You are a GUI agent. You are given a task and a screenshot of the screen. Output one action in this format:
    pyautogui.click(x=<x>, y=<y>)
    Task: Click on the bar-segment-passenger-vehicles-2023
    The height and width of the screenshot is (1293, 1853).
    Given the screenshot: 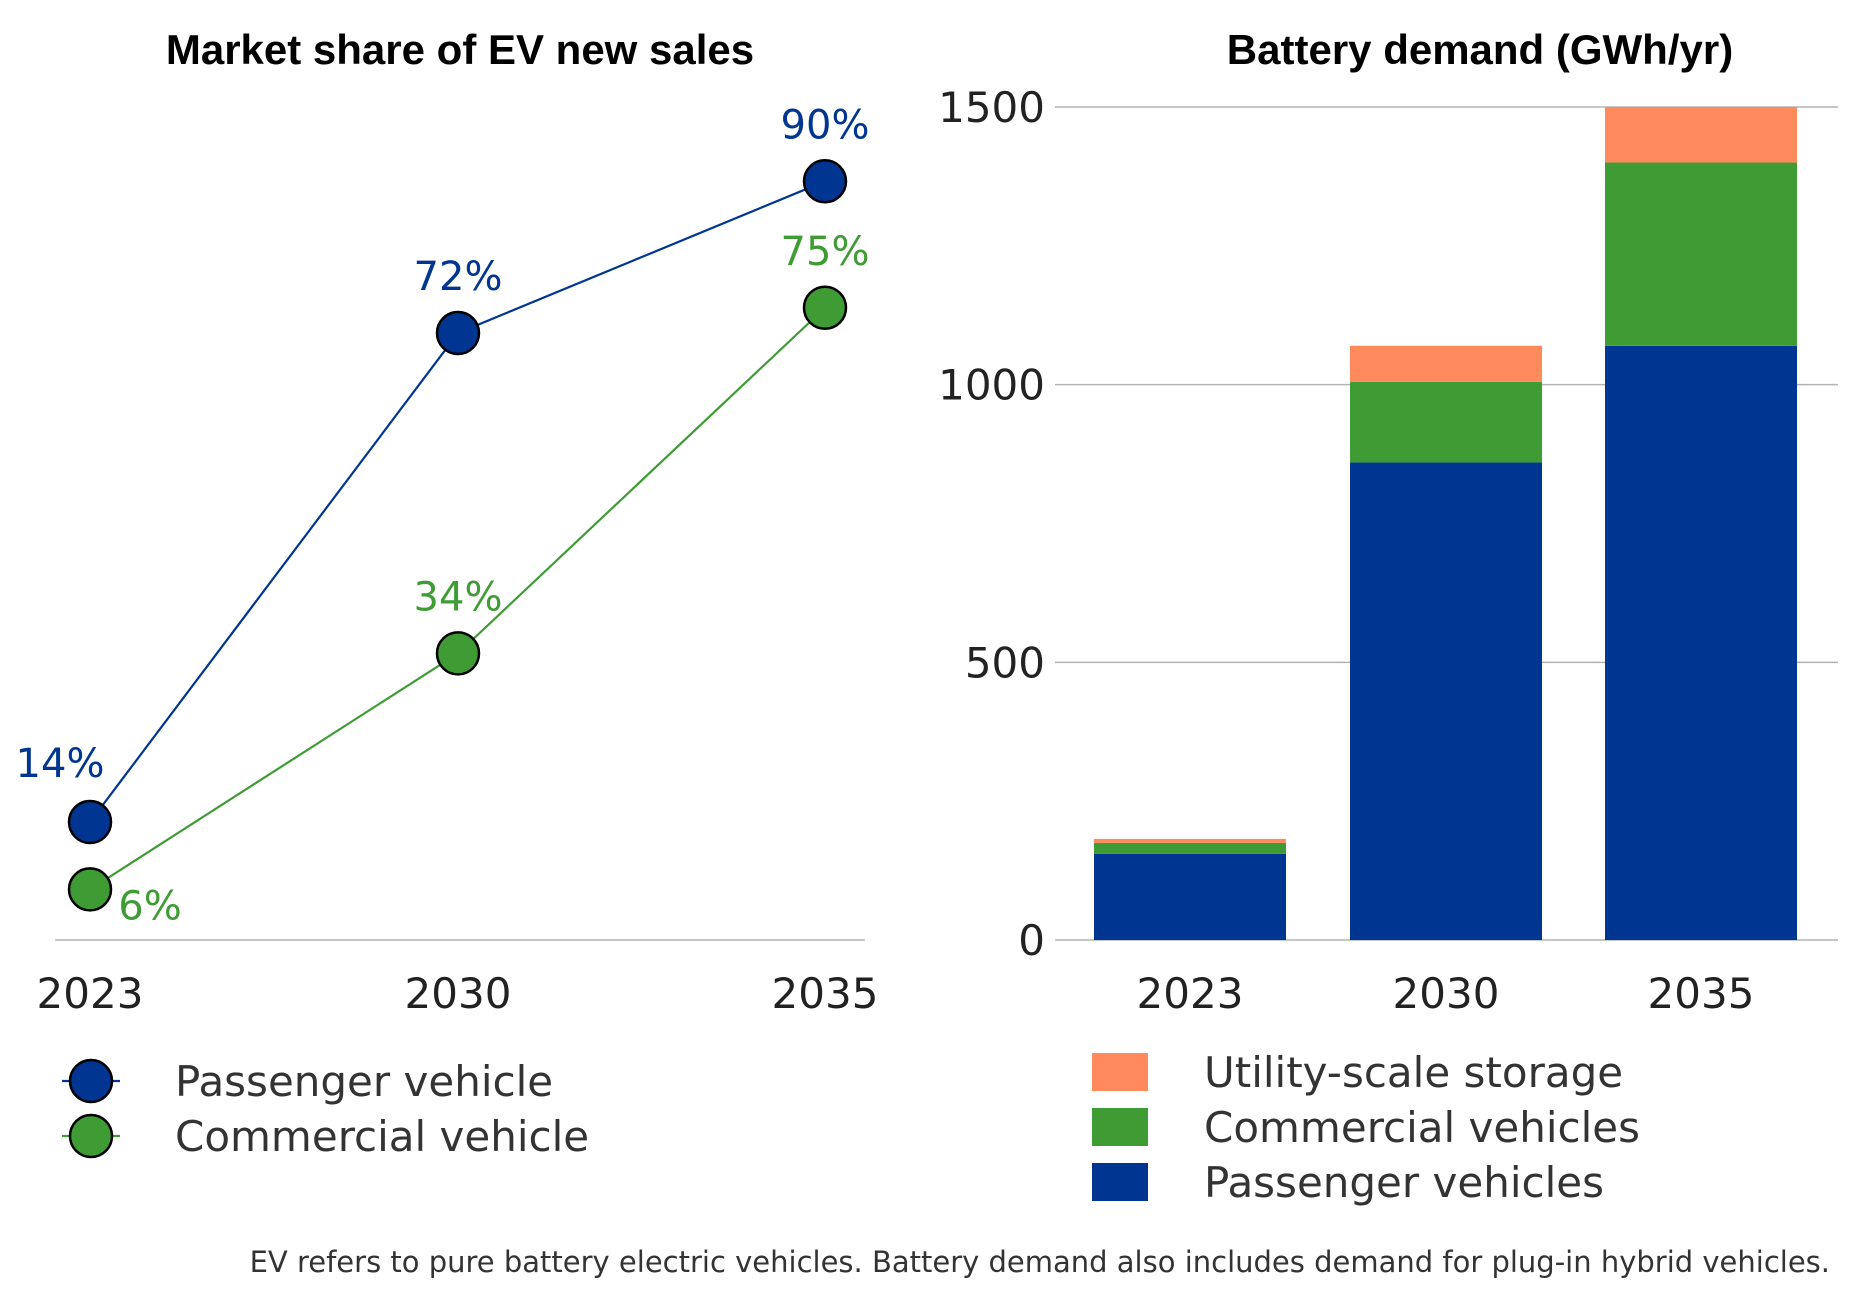 What is the action you would take?
    pyautogui.click(x=1190, y=896)
    